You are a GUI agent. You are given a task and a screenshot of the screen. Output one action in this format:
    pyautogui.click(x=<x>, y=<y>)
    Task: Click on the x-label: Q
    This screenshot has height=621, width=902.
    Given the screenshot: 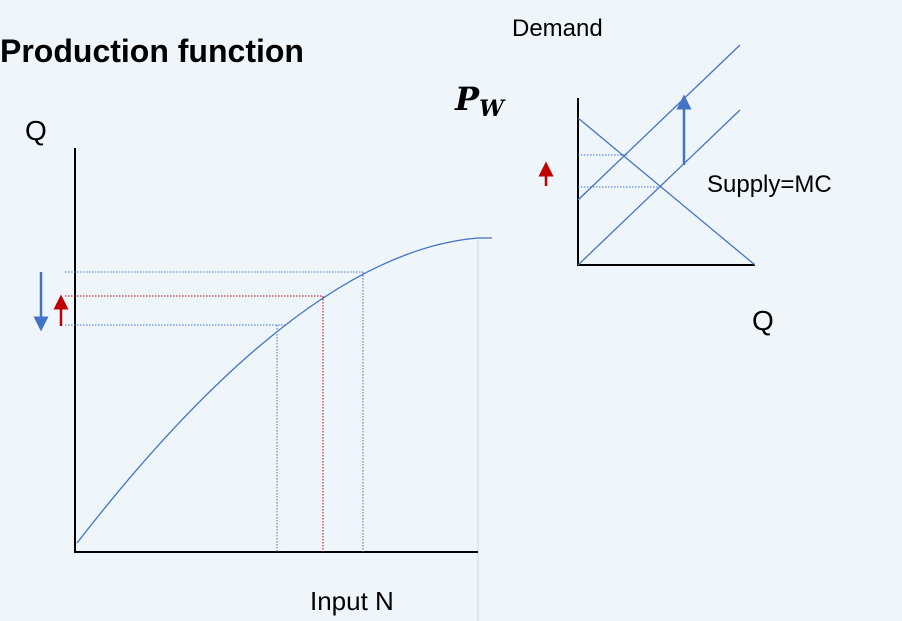 What is the action you would take?
    pyautogui.click(x=763, y=320)
    